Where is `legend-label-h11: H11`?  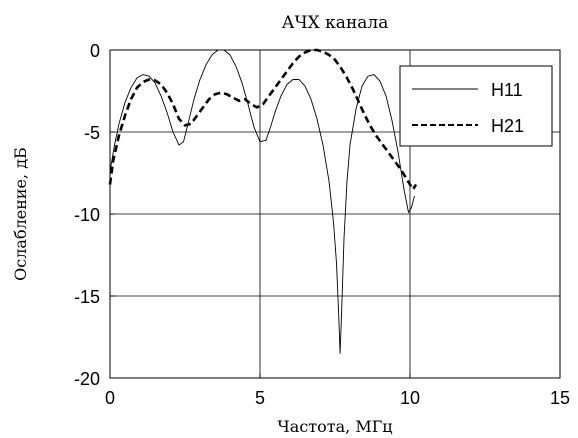
legend-label-h11: H11 is located at coordinates (507, 90).